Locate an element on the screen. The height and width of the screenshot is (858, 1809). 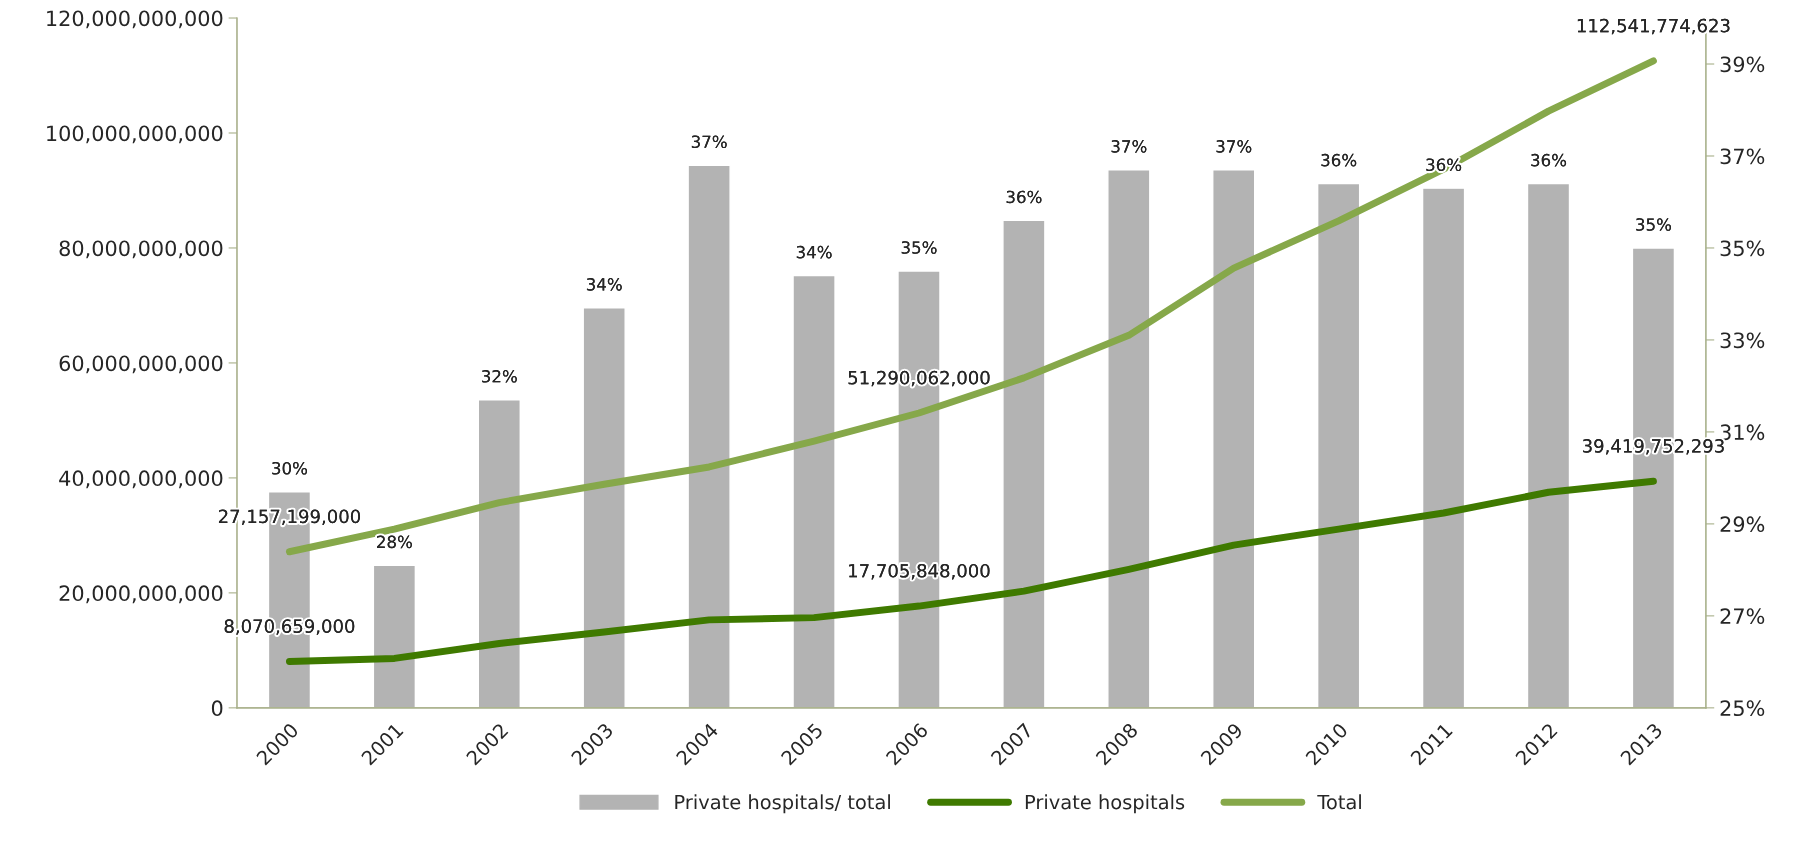
y-tick-label: 60,000,000,000 is located at coordinates (141, 364).